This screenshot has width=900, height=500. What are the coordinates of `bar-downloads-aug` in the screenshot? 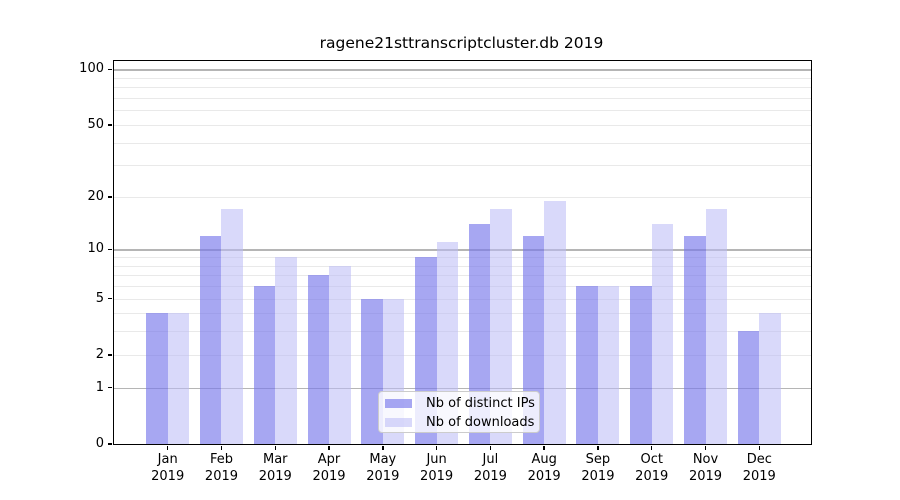 It's located at (555, 322).